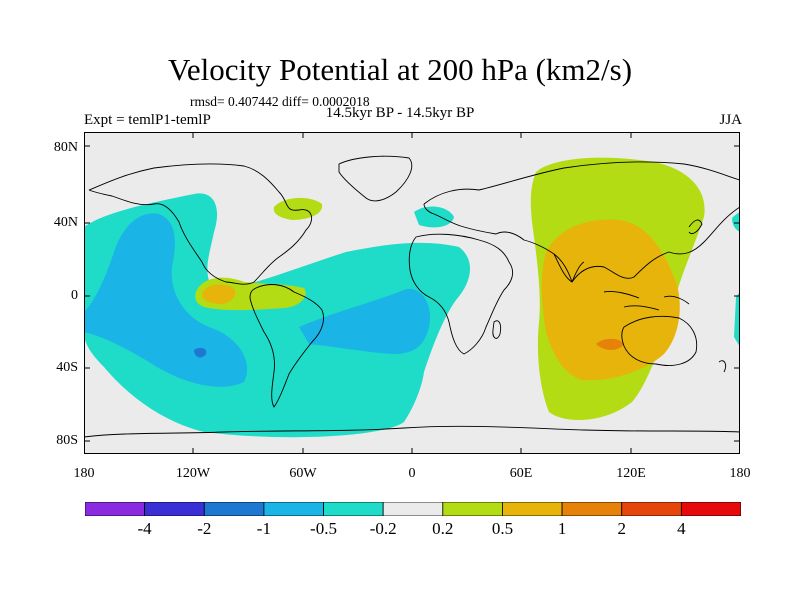 This screenshot has width=800, height=600. Describe the element at coordinates (323, 528) in the screenshot. I see `colorbar-label-3: -0.5` at that location.